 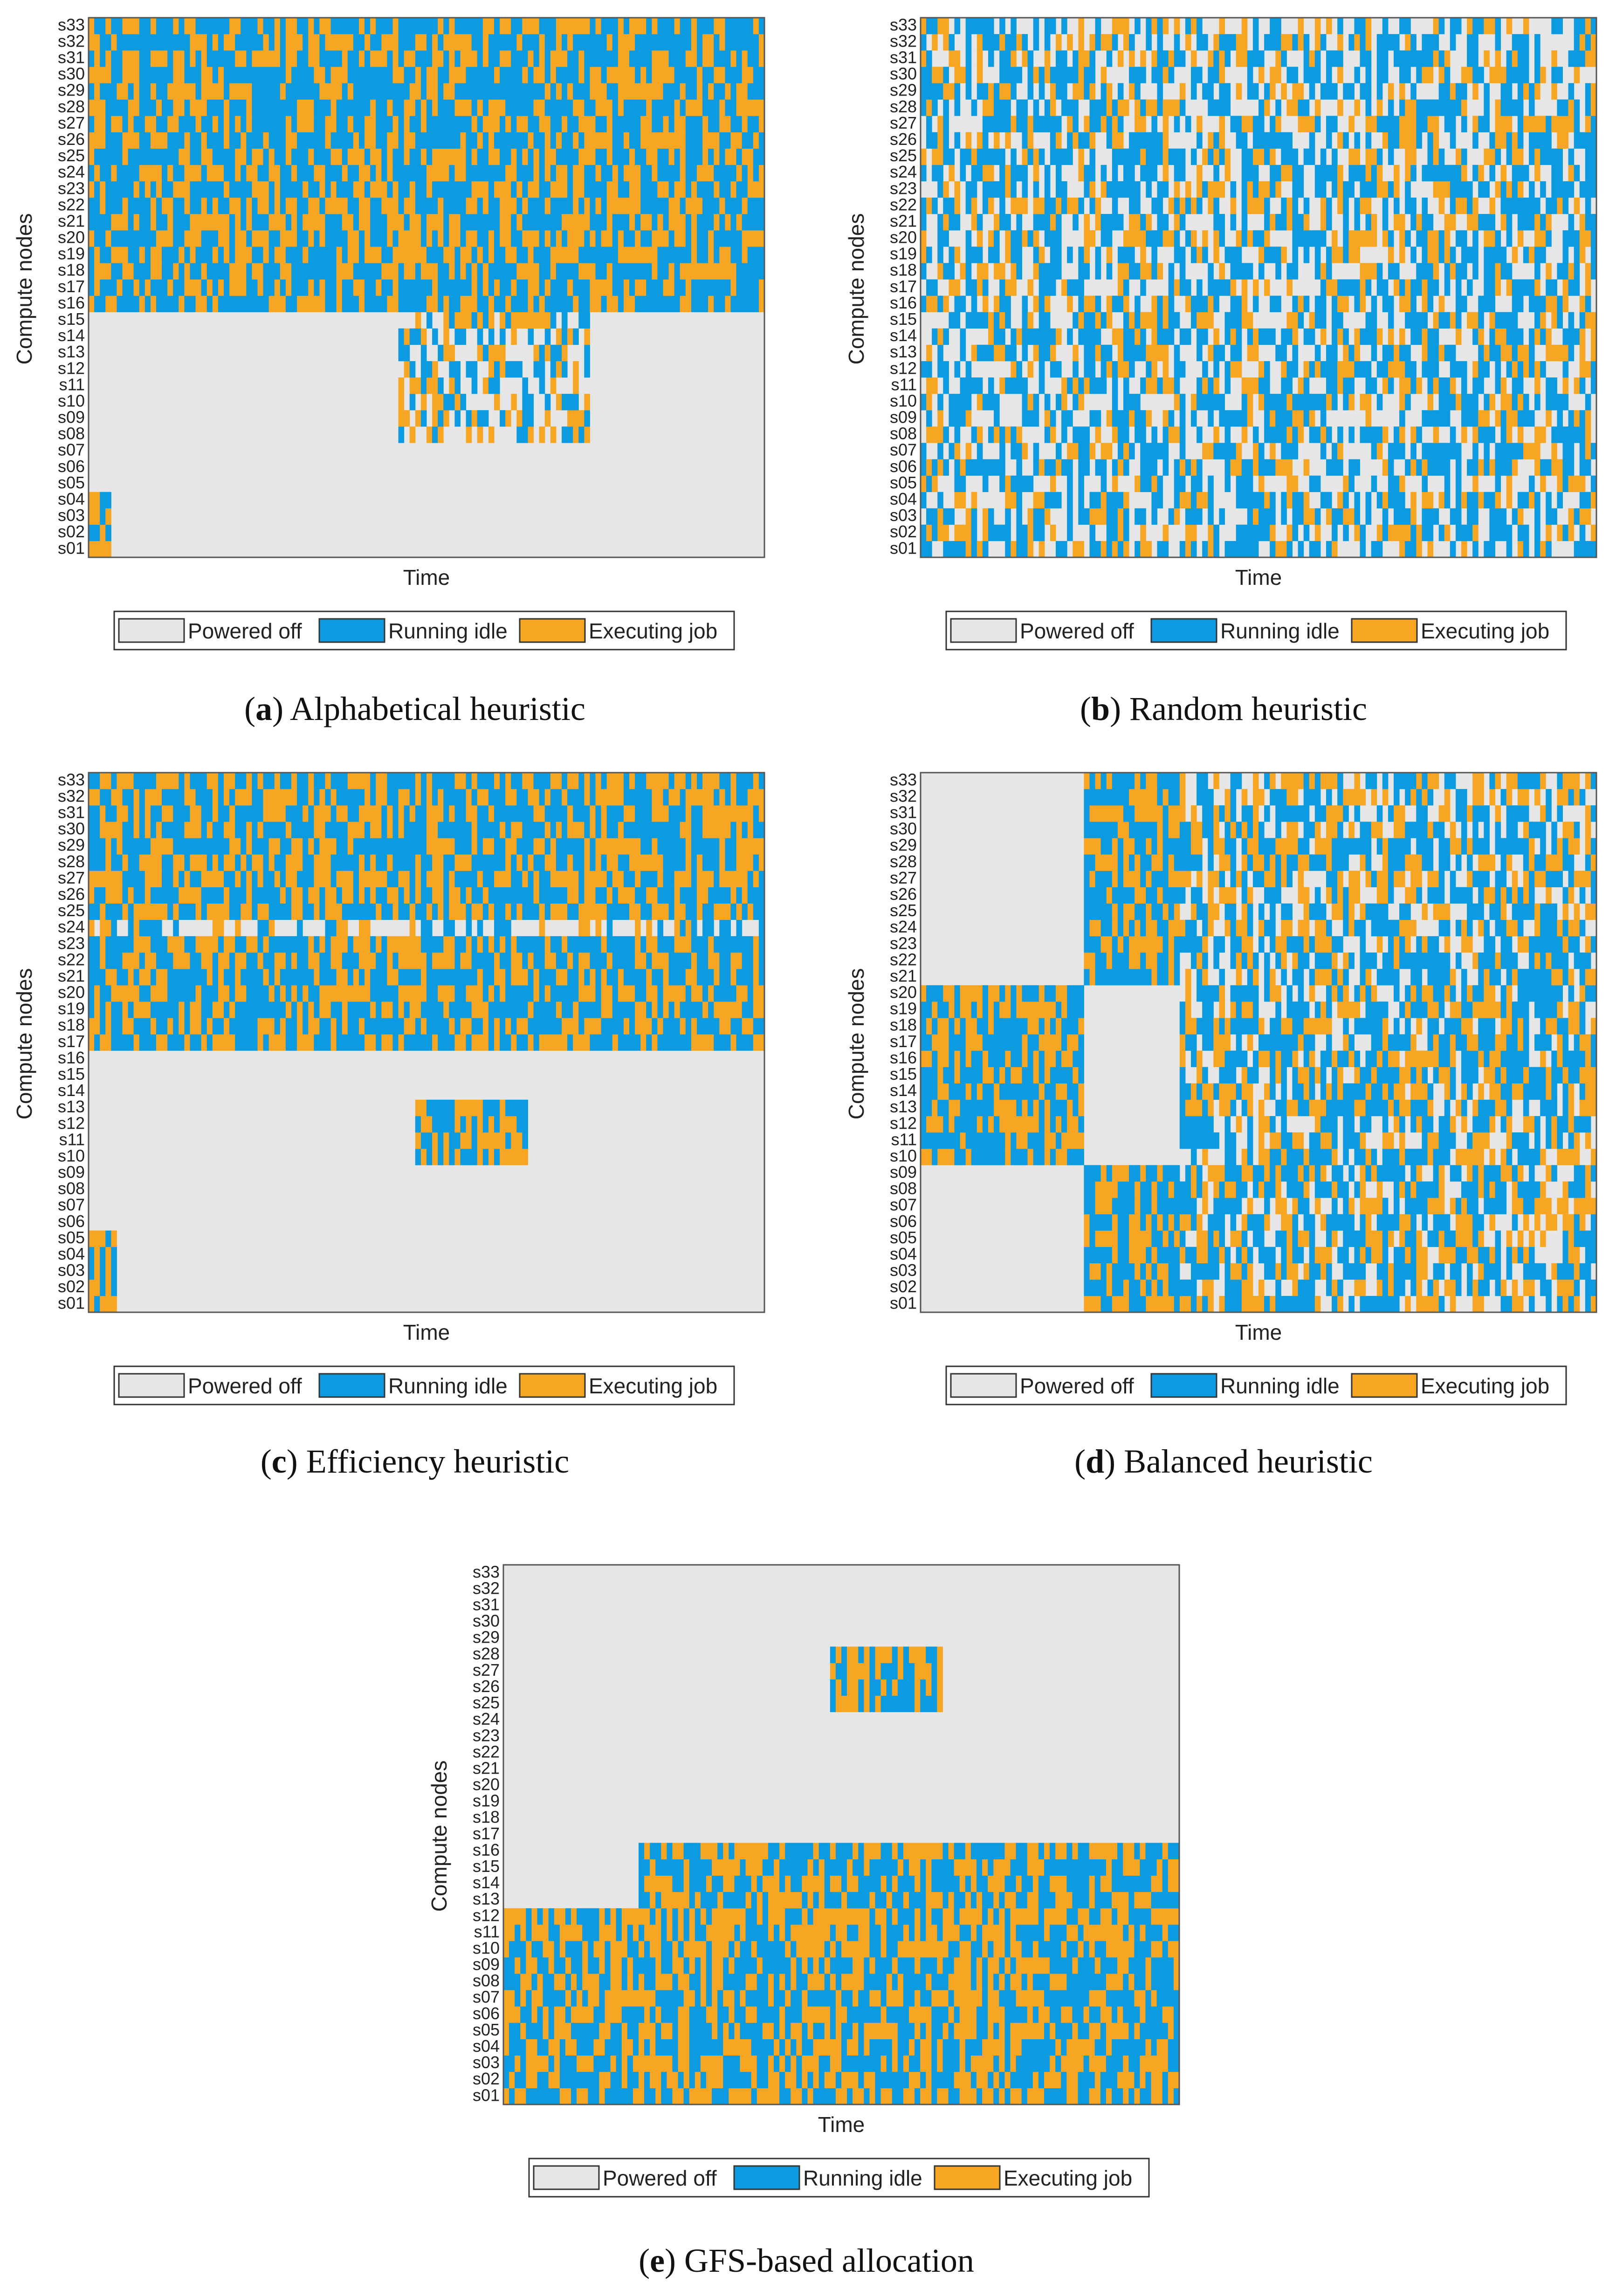 I want to click on state-segment-s06, so click(x=1309, y=1222).